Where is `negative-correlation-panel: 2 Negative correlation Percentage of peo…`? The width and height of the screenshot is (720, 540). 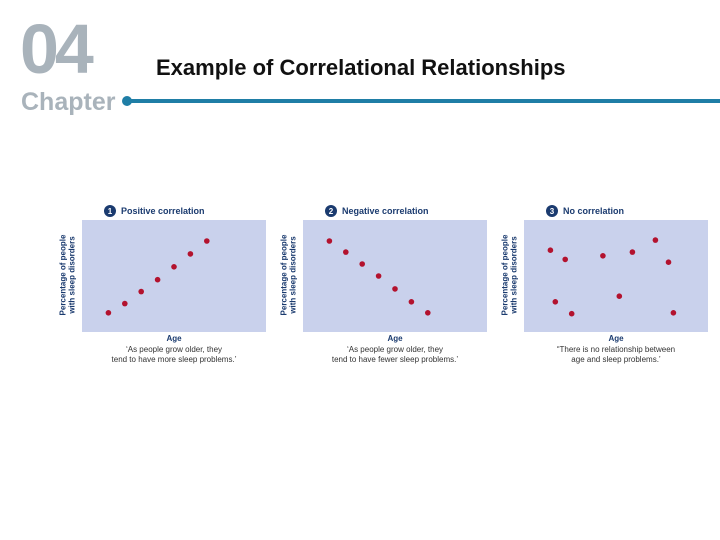 negative-correlation-panel: 2 Negative correlation Percentage of peo… is located at coordinates (381, 286).